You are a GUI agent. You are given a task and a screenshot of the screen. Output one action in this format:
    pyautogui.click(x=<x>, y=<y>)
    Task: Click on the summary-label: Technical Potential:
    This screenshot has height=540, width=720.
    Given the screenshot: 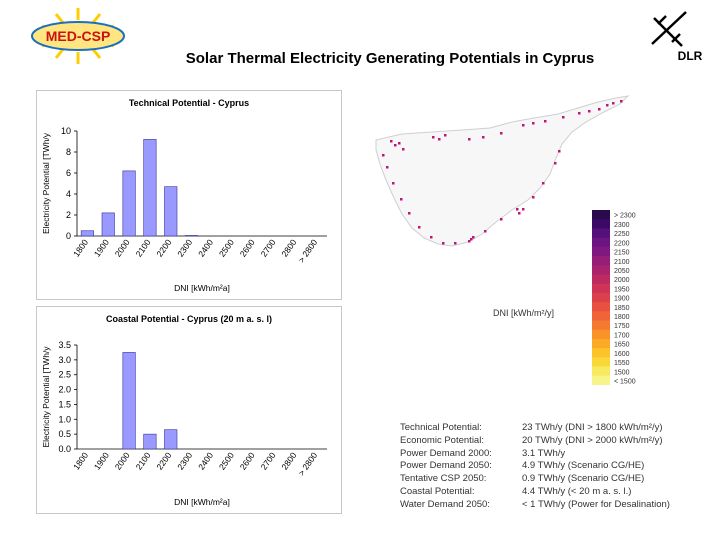 What is the action you would take?
    pyautogui.click(x=441, y=427)
    